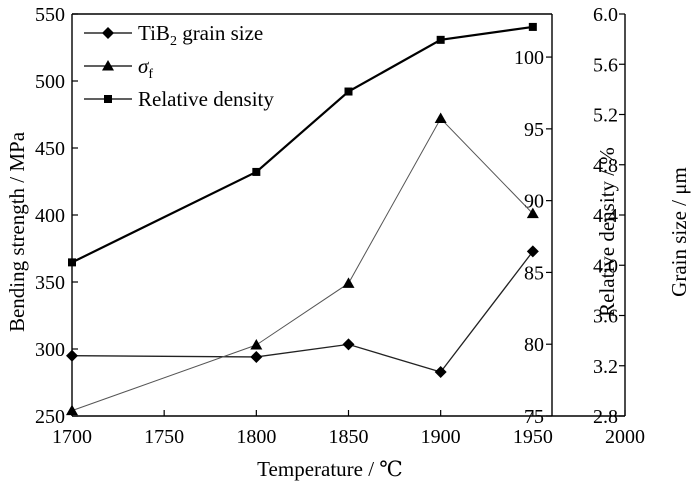 This screenshot has height=483, width=700. Describe the element at coordinates (330, 469) in the screenshot. I see `x-axis-title: Temperature / ℃` at that location.